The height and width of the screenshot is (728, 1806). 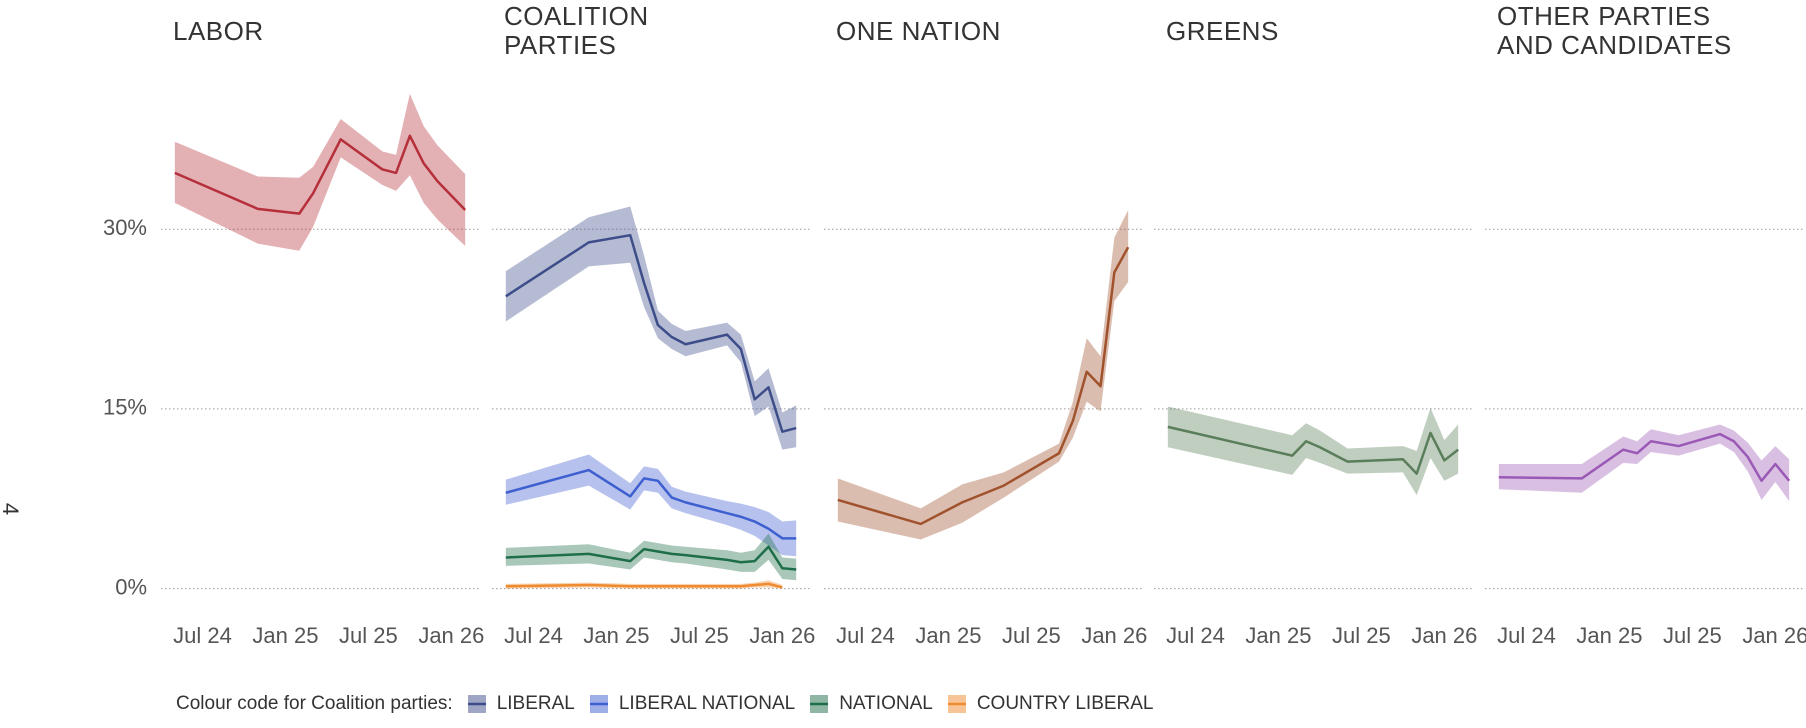 I want to click on panel-title: OTHER PARTIES AND CANDIDATES, so click(x=1614, y=30).